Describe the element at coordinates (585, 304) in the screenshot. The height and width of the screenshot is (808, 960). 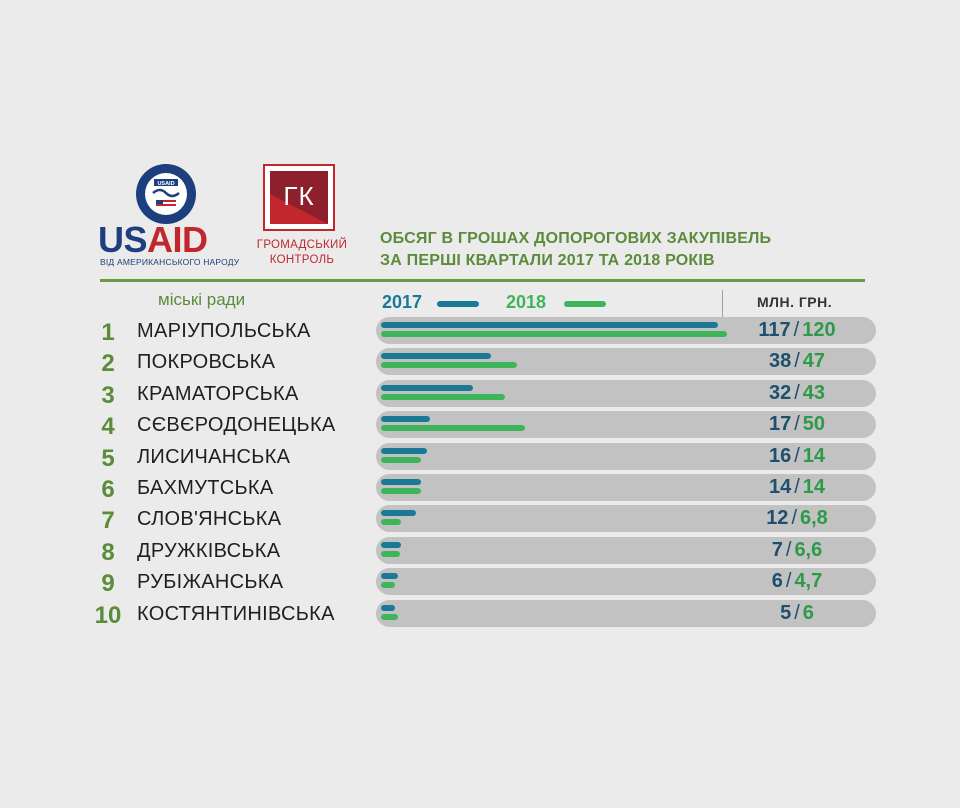
I see `legend-swatch-2018` at that location.